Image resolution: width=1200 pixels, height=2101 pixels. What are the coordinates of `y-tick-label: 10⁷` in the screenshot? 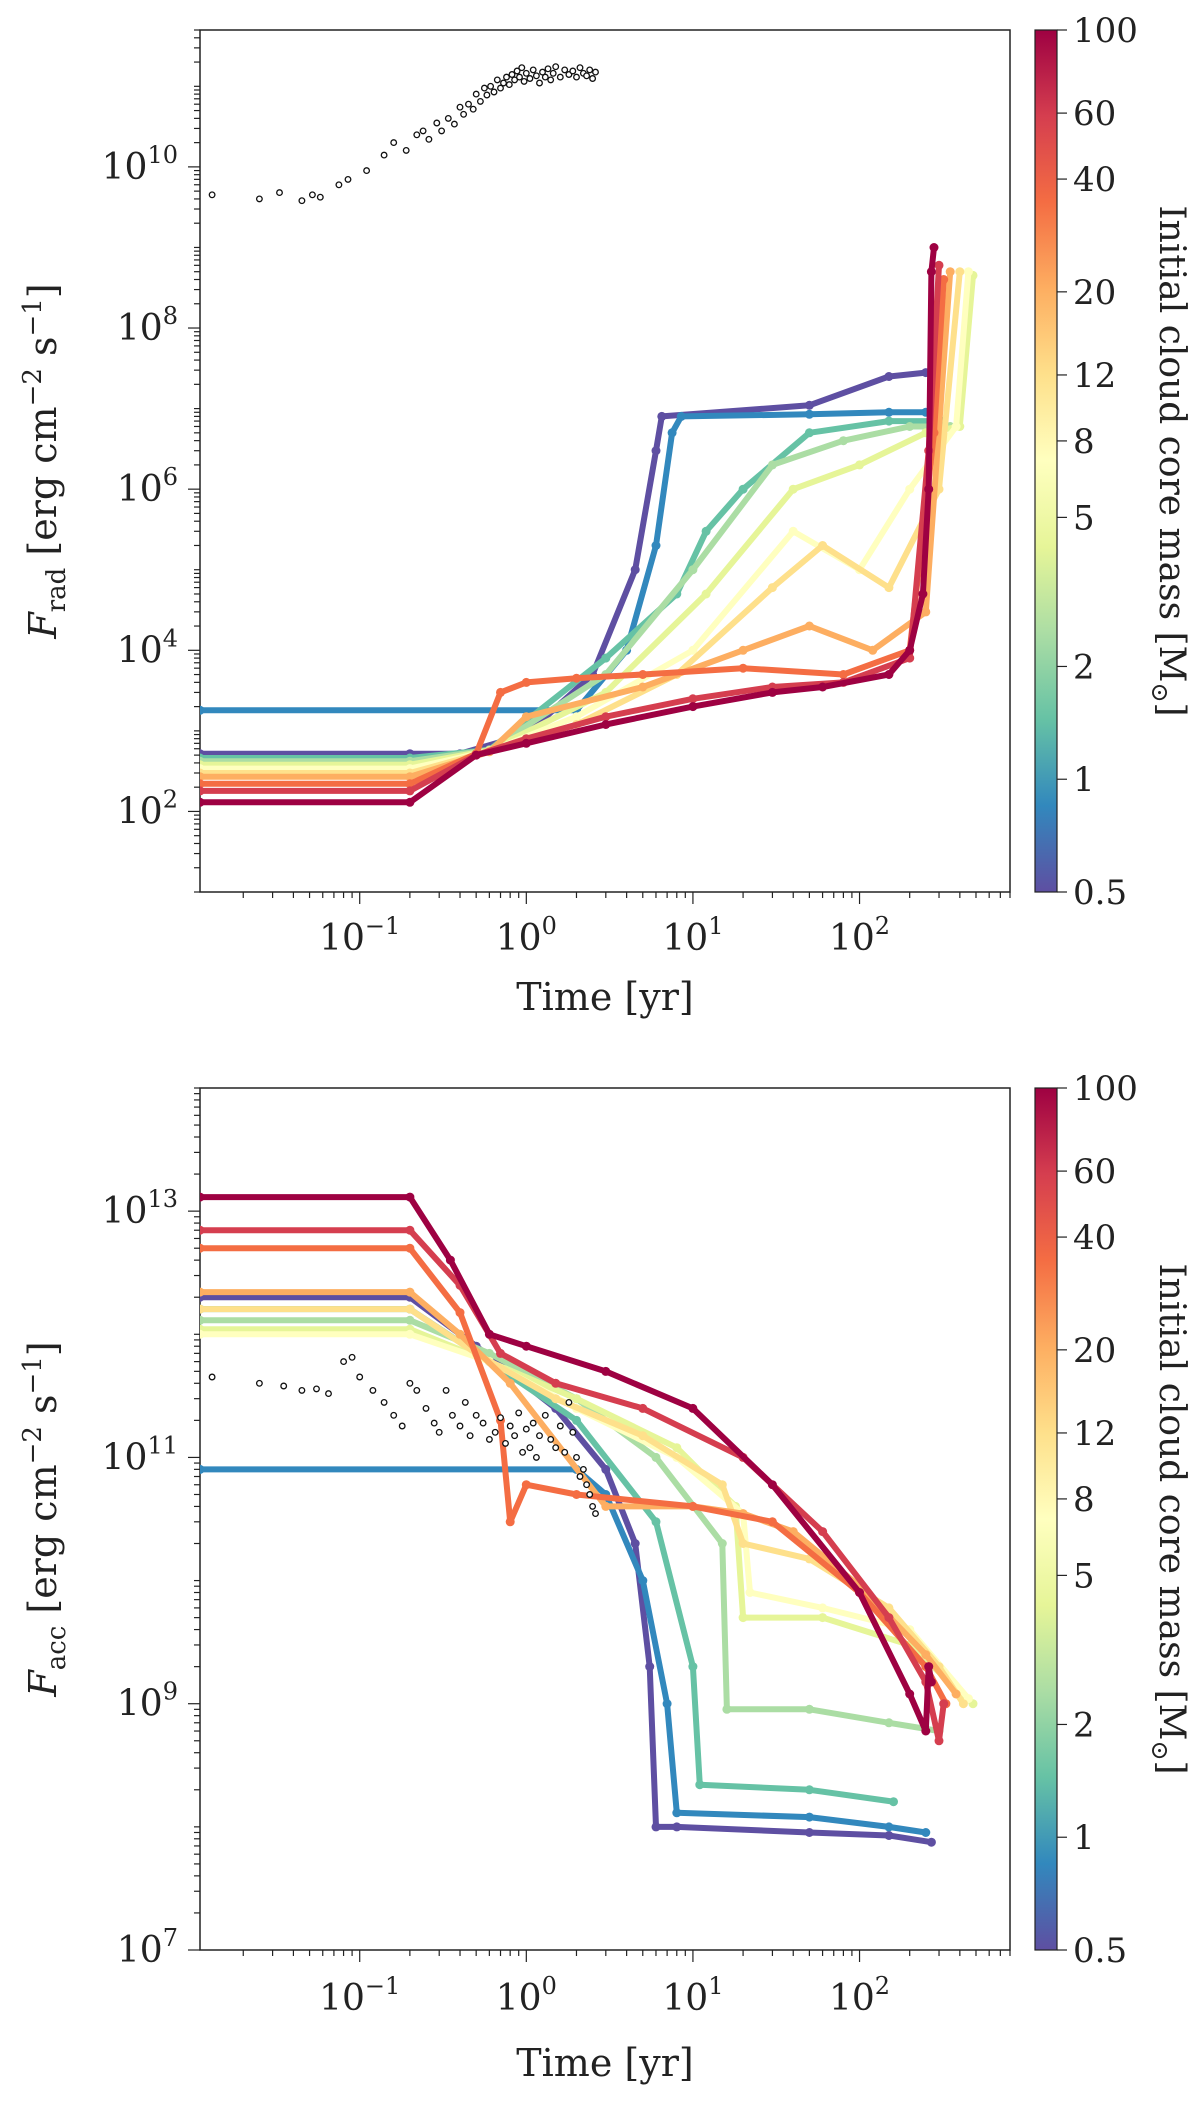 It's located at (147, 1947).